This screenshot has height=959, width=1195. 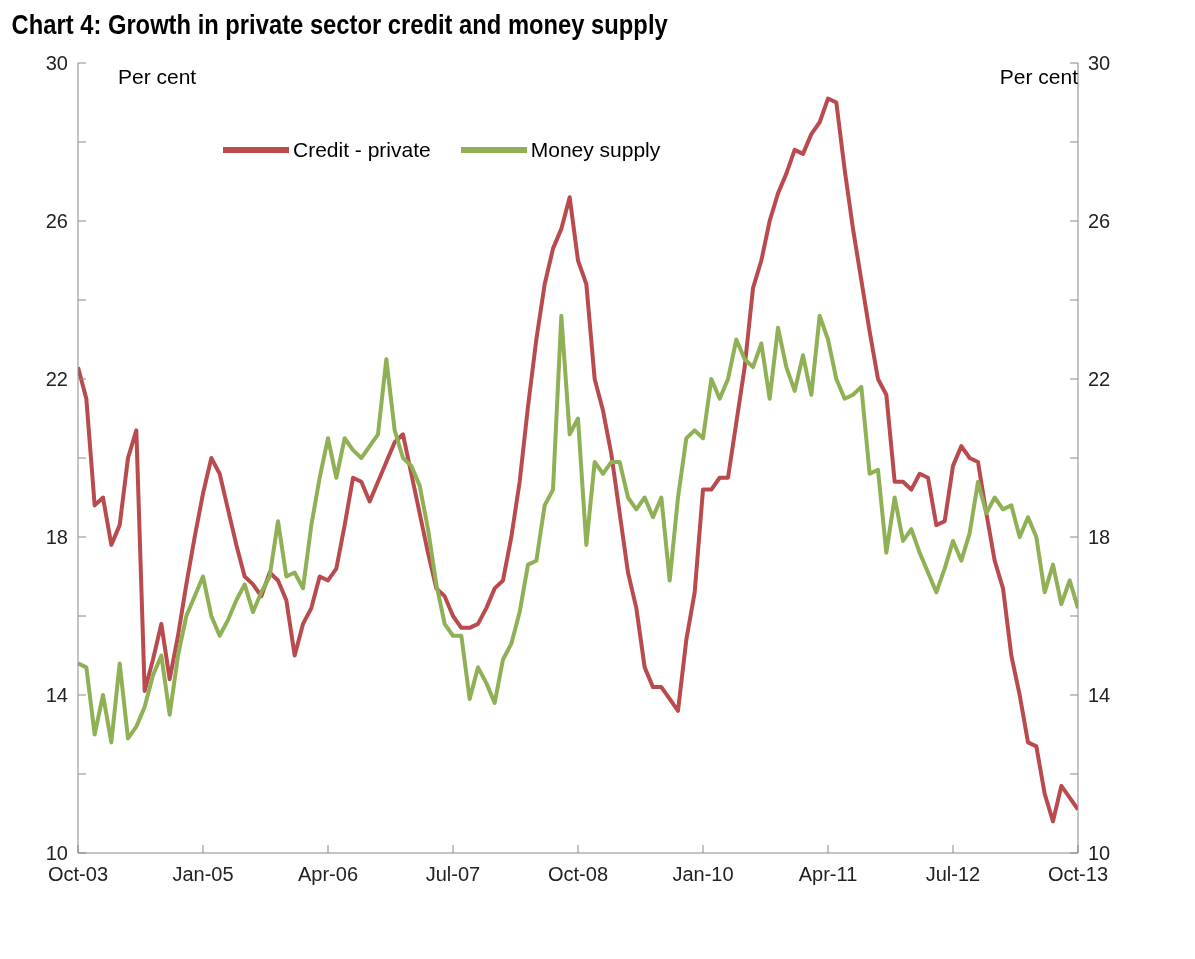 I want to click on y-tick-label: 14, so click(x=56, y=695).